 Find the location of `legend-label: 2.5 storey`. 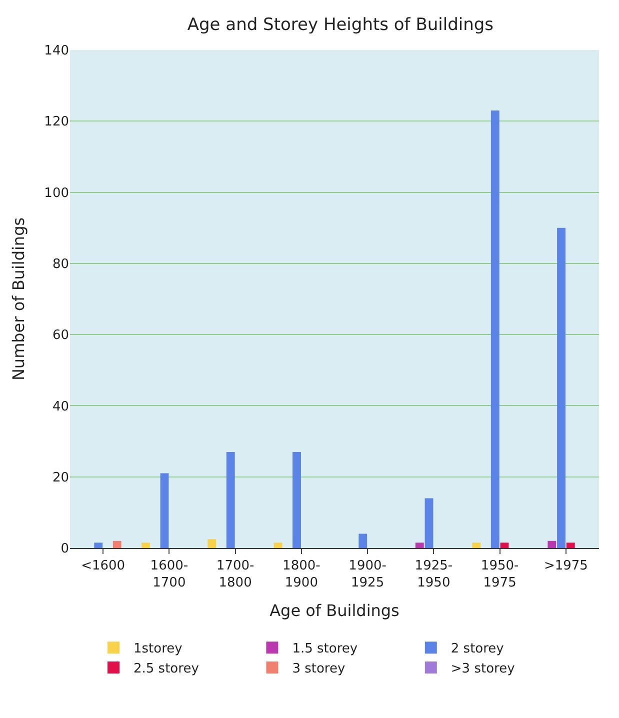

legend-label: 2.5 storey is located at coordinates (167, 669).